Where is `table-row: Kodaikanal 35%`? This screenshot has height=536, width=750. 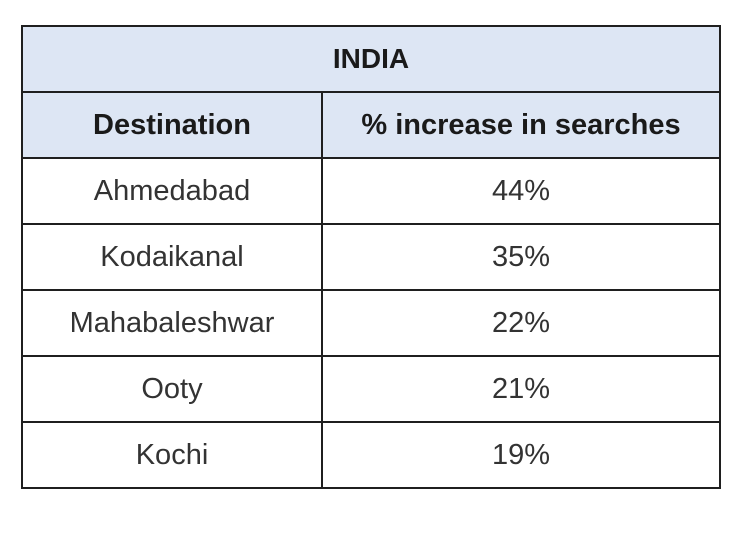 table-row: Kodaikanal 35% is located at coordinates (371, 257).